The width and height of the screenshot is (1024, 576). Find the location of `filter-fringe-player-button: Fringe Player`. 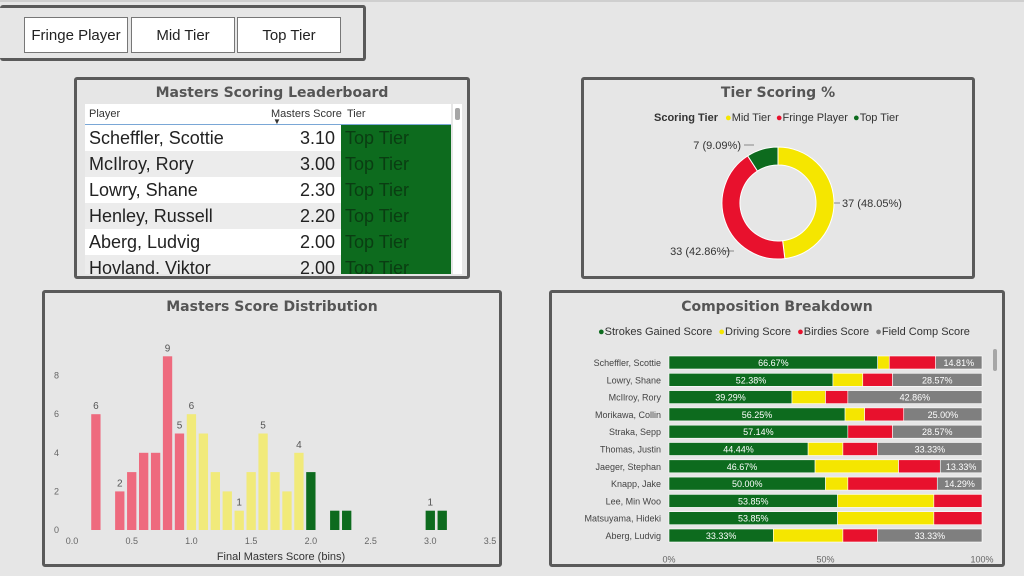

filter-fringe-player-button: Fringe Player is located at coordinates (76, 35).